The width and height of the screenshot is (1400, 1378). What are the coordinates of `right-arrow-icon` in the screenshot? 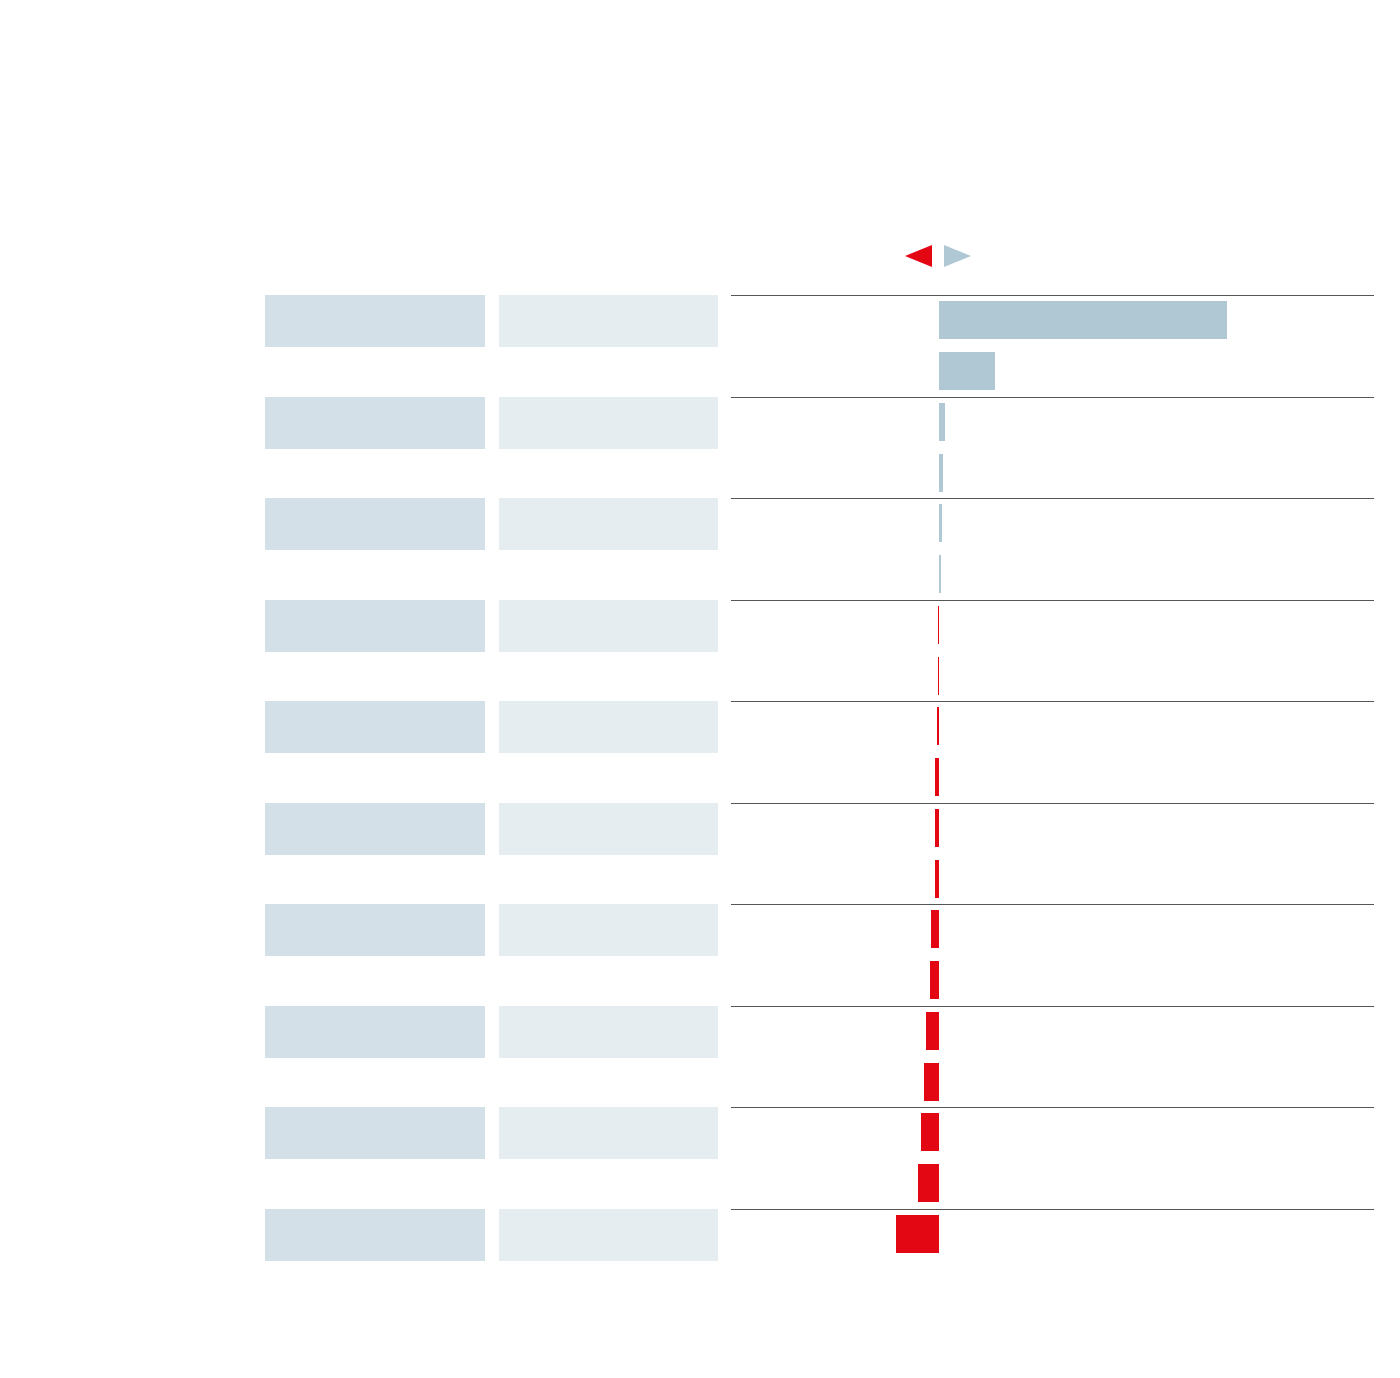 It's located at (957, 256).